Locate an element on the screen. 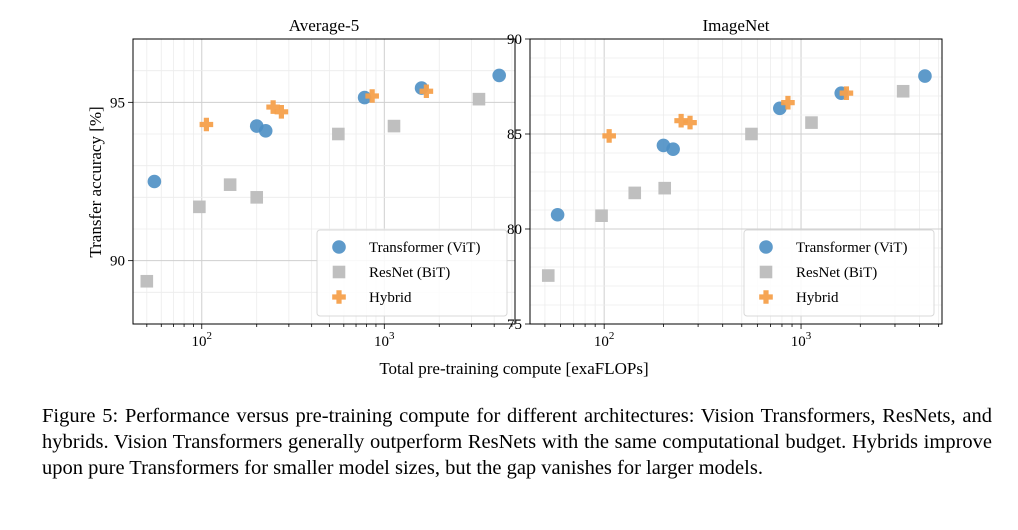 Image resolution: width=1018 pixels, height=530 pixels. y-tick-label: 75 is located at coordinates (514, 325).